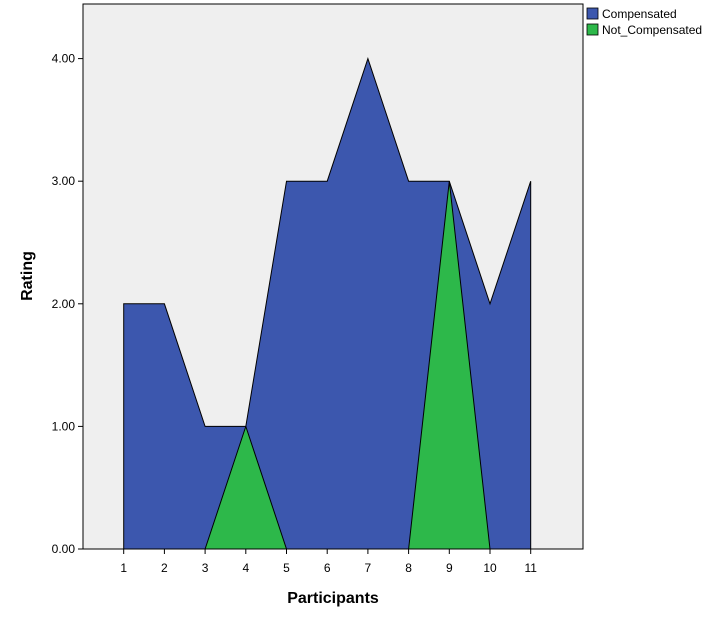  Describe the element at coordinates (639, 14) in the screenshot. I see `legend-label-compensated: Compensated` at that location.